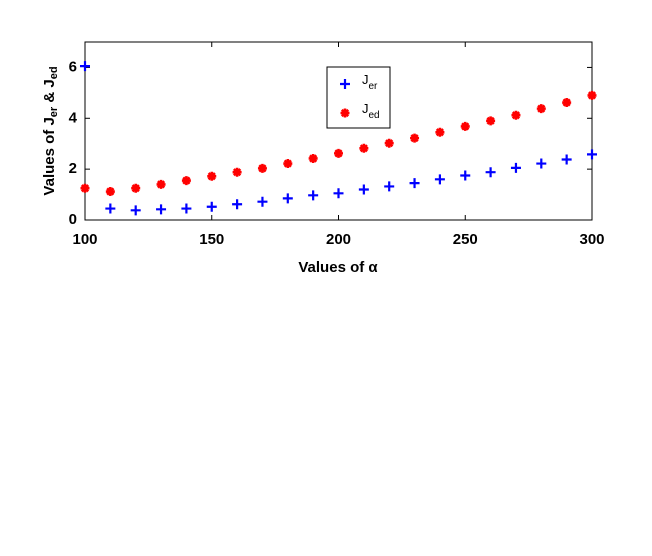 Image resolution: width=652 pixels, height=556 pixels. Describe the element at coordinates (465, 239) in the screenshot. I see `x-tick-label: 250` at that location.